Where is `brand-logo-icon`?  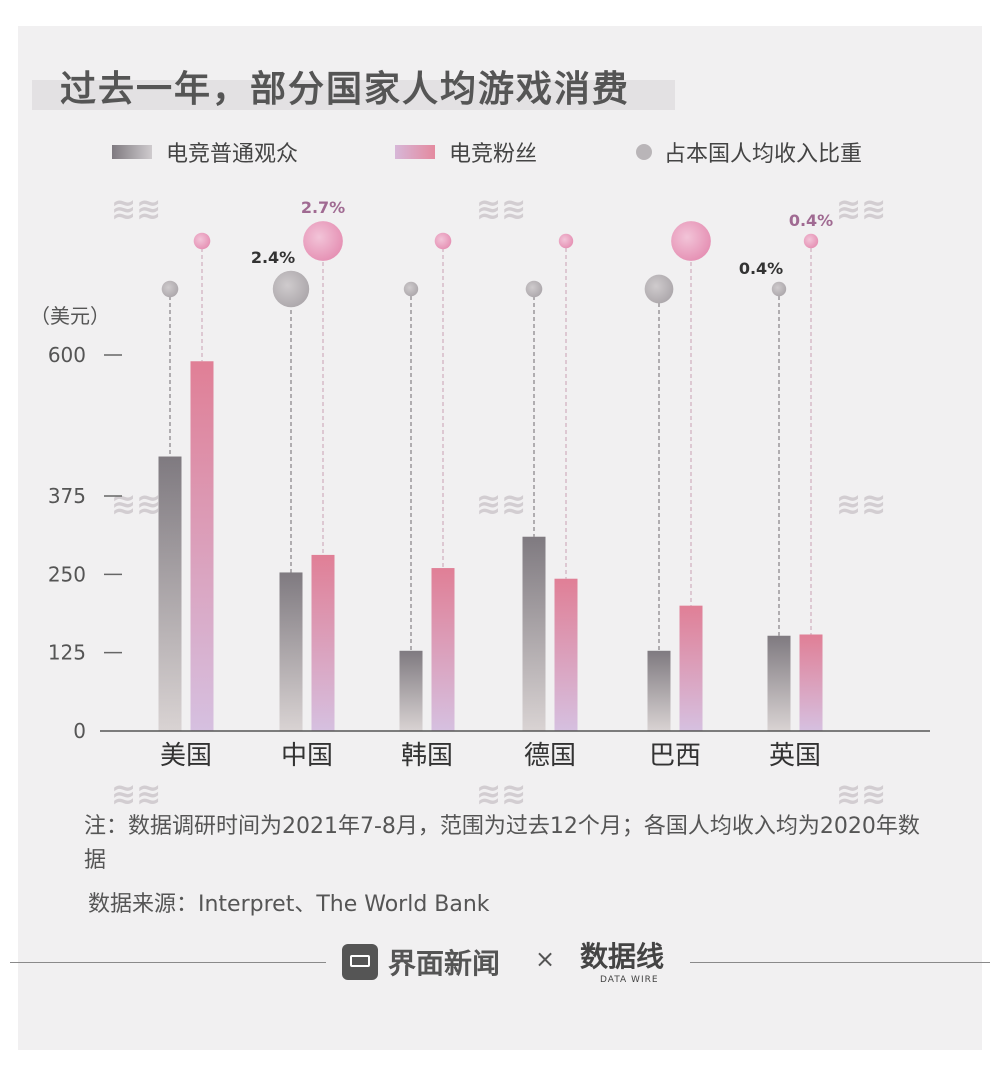
brand-logo-icon is located at coordinates (360, 962).